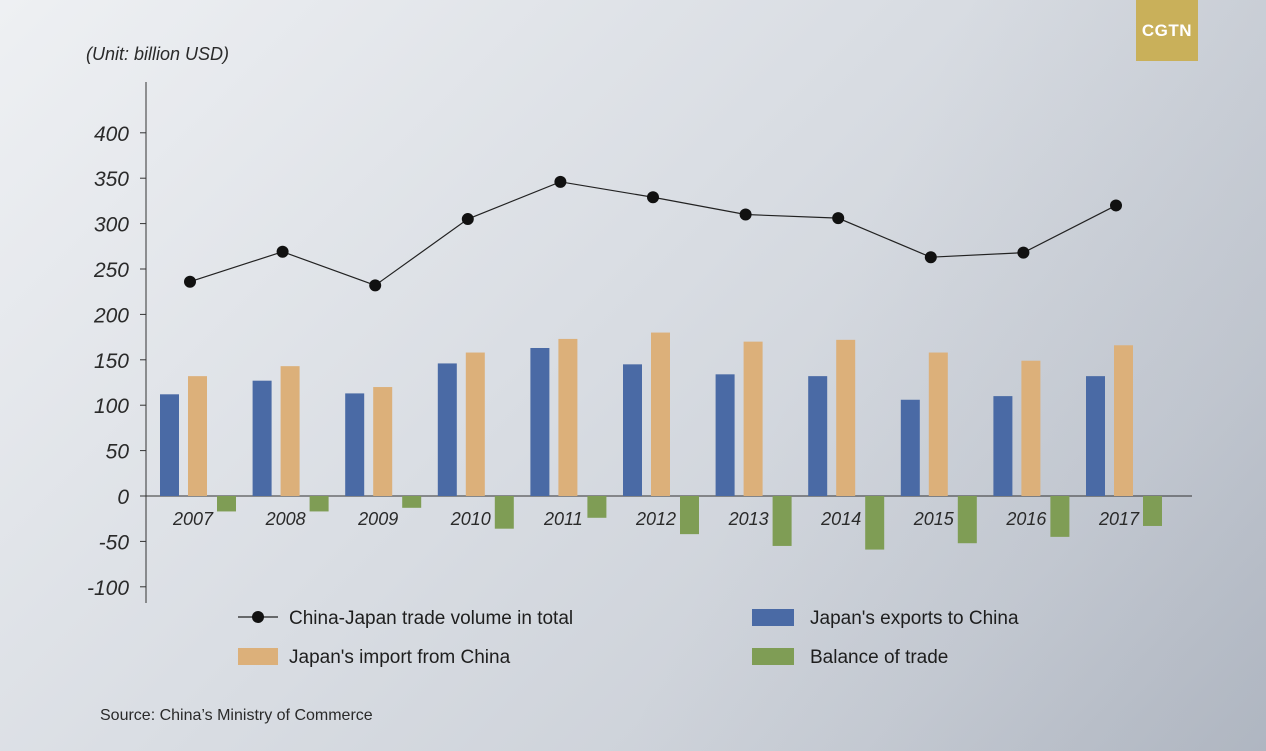  Describe the element at coordinates (111, 179) in the screenshot. I see `y-tick-label: 350` at that location.